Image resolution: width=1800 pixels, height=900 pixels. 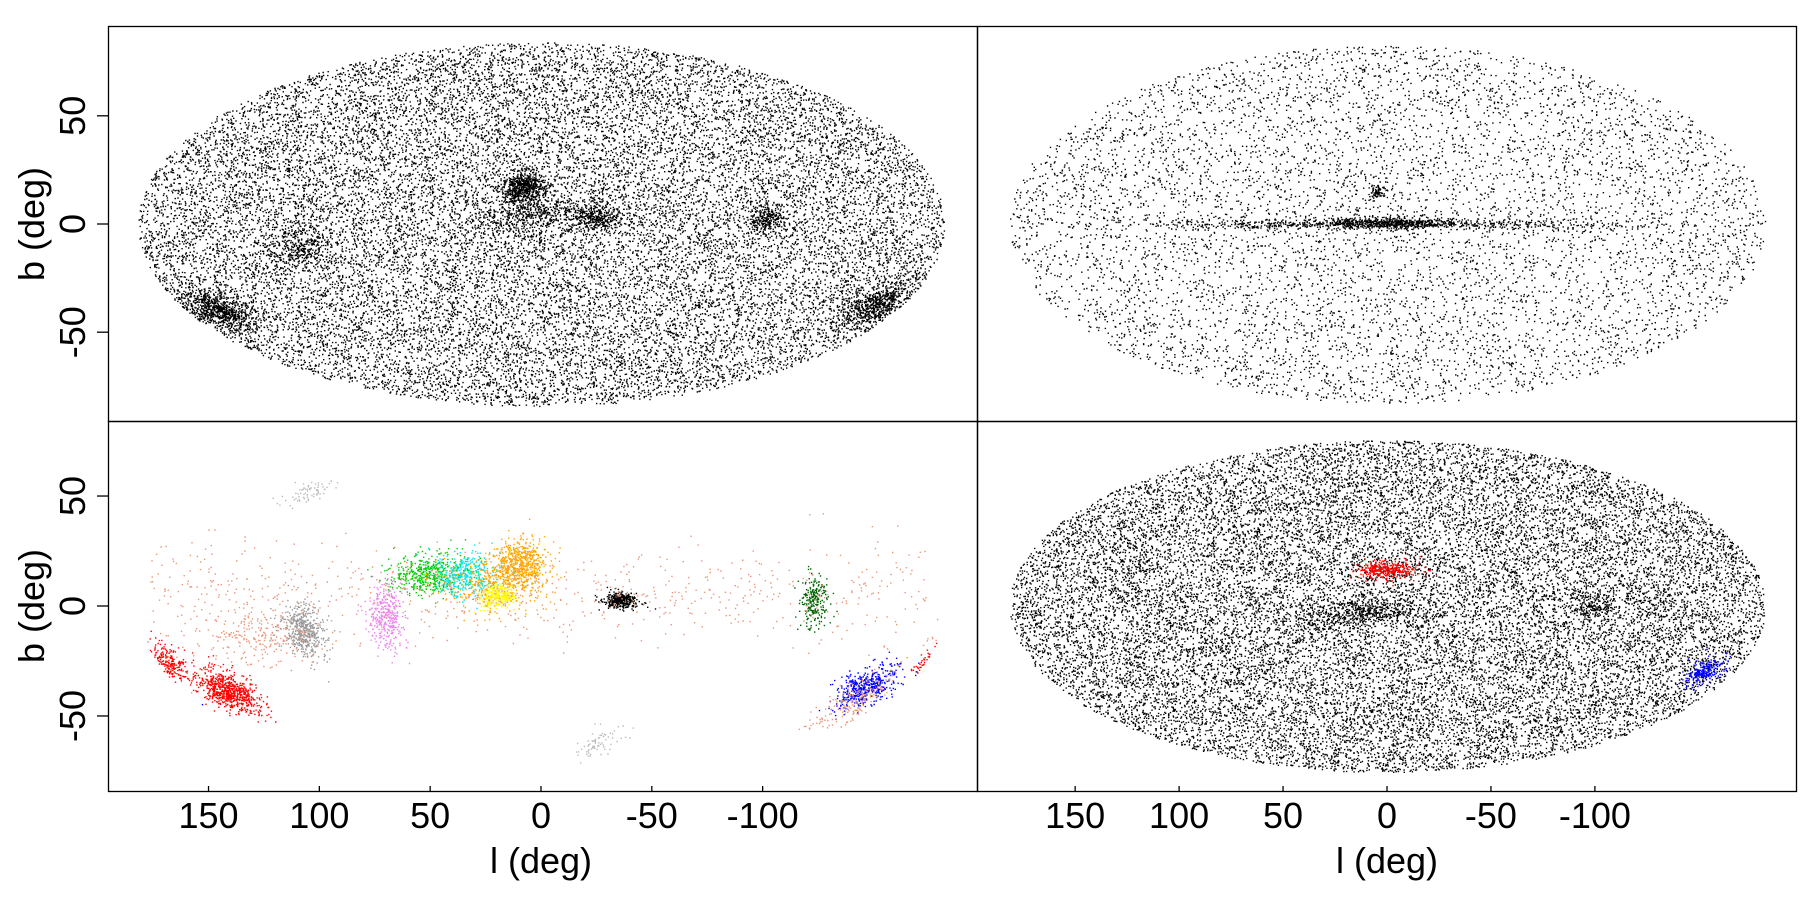 I want to click on panel-bottom-right-axes: 150 100 50 0 -50 -100, so click(x=1338, y=811).